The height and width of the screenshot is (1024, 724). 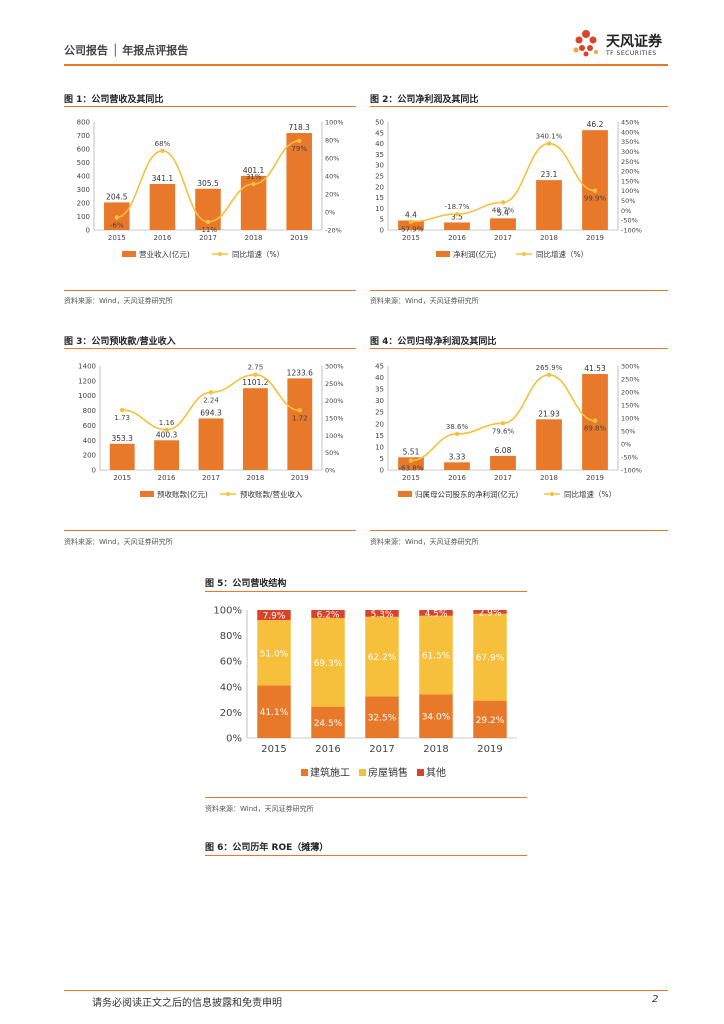 I want to click on line-value-label: -11%, so click(x=208, y=230).